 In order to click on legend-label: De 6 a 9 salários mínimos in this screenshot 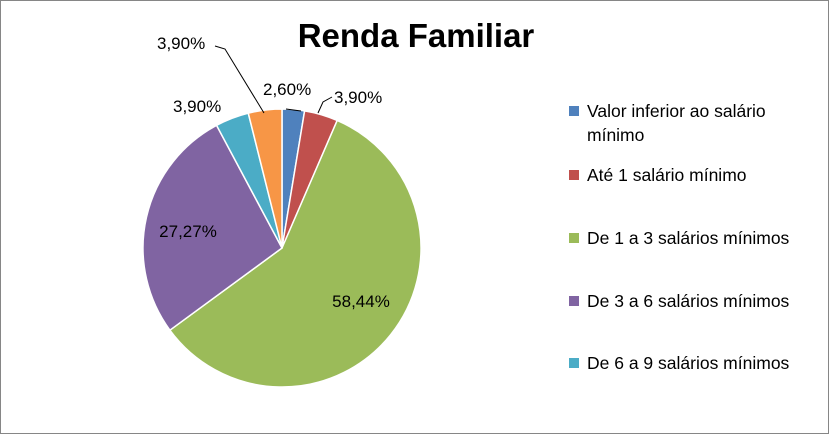, I will do `click(688, 363)`.